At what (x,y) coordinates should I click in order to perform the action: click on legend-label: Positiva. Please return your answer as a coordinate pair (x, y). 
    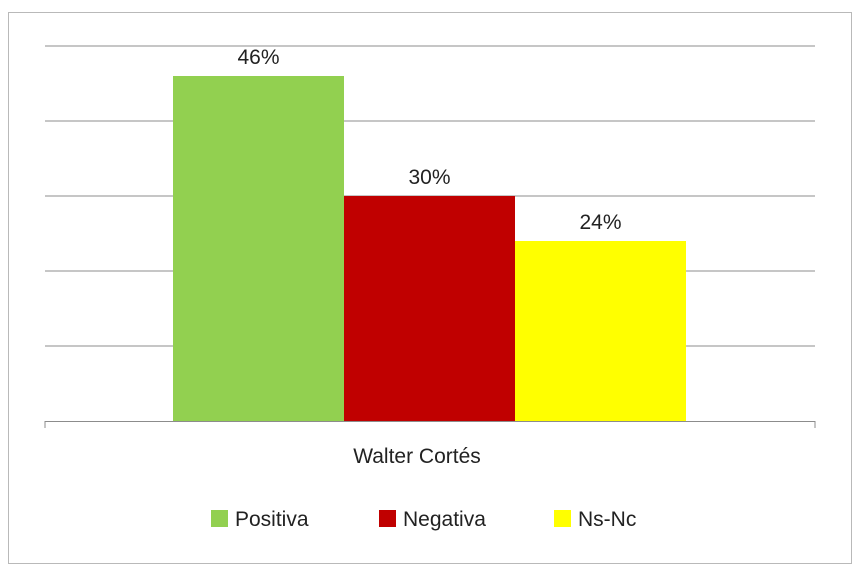
    Looking at the image, I should click on (272, 519).